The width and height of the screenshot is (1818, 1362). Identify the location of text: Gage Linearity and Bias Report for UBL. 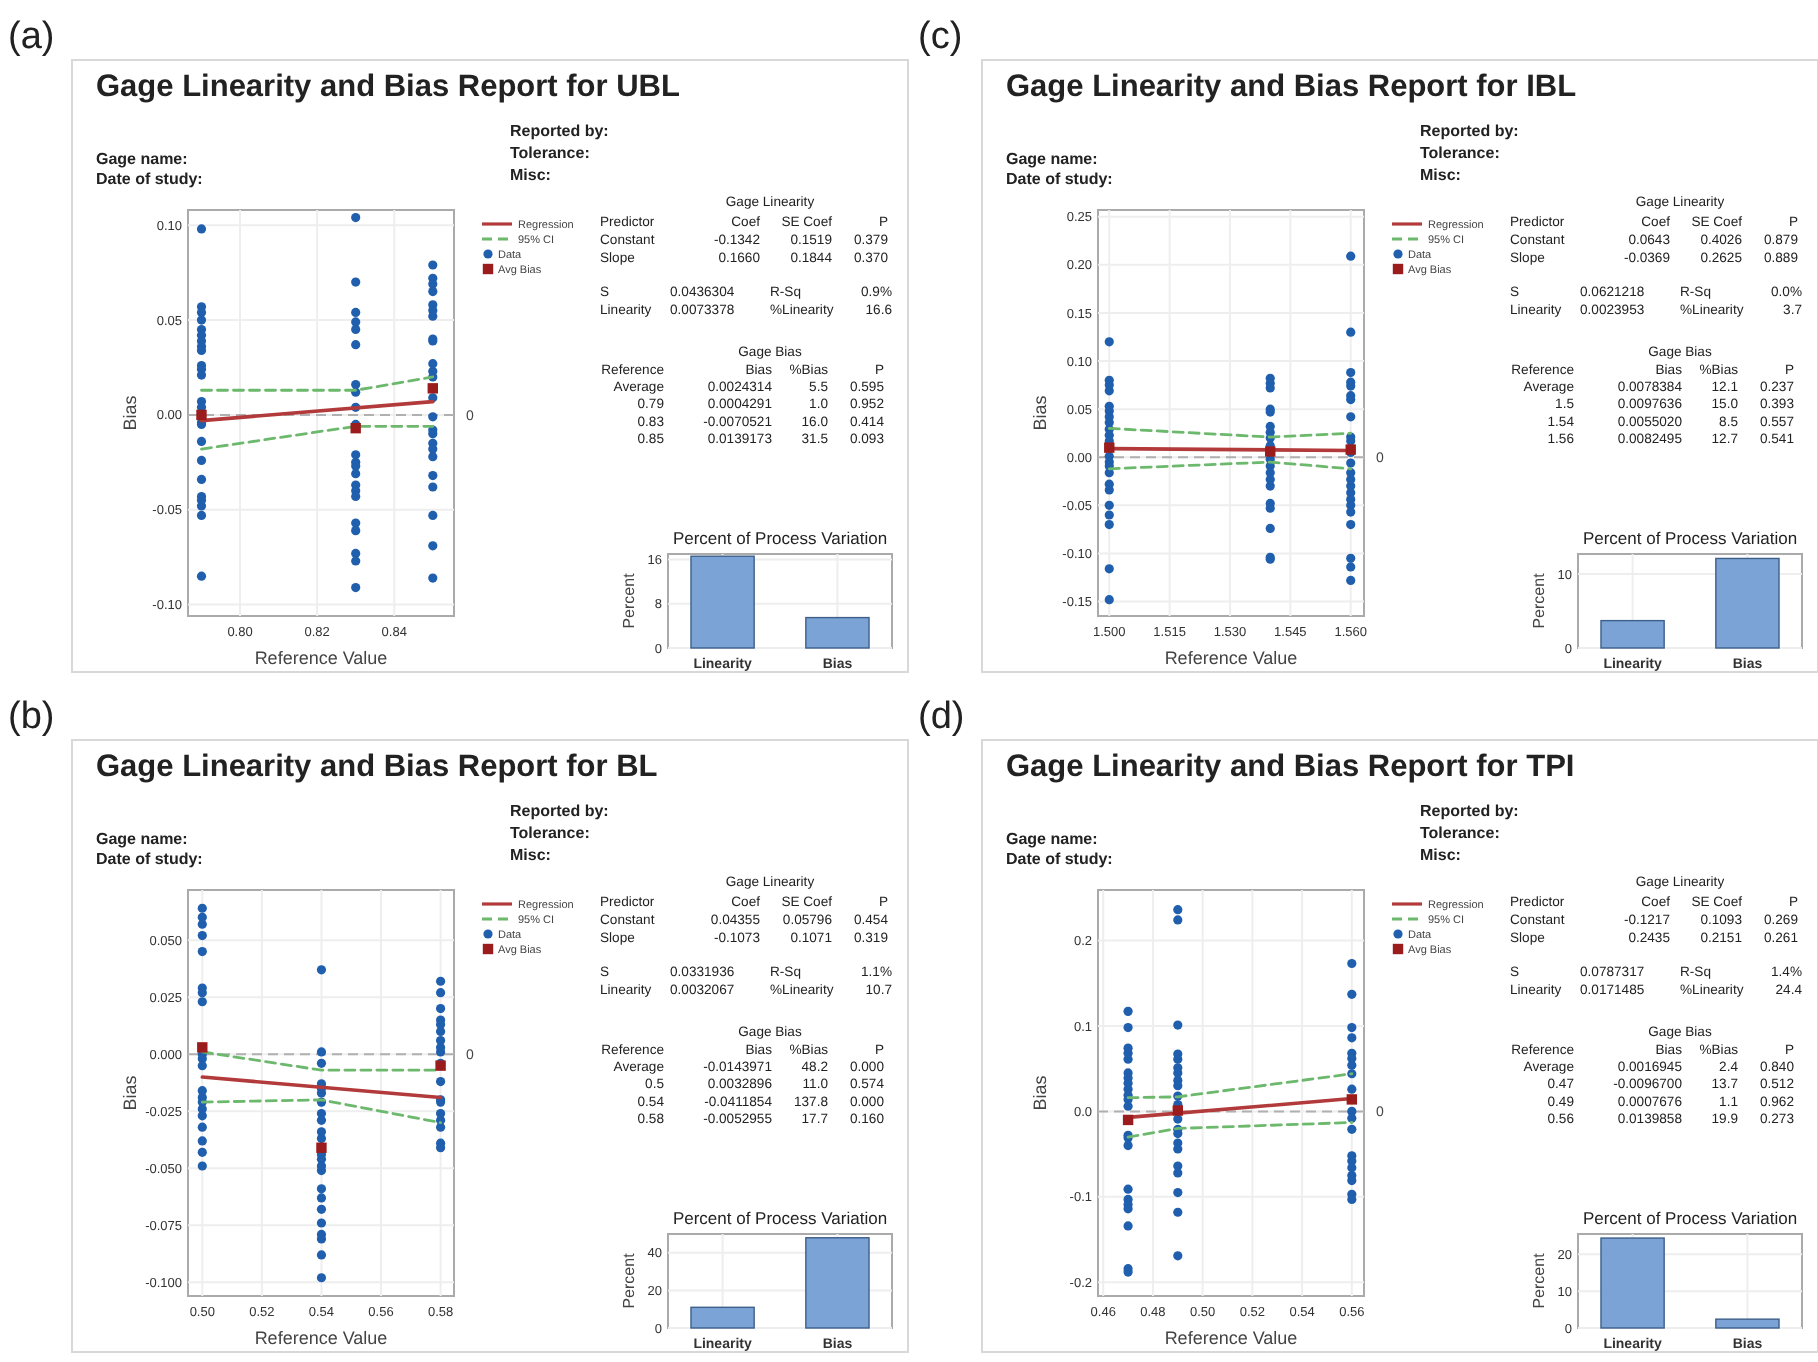
(388, 87).